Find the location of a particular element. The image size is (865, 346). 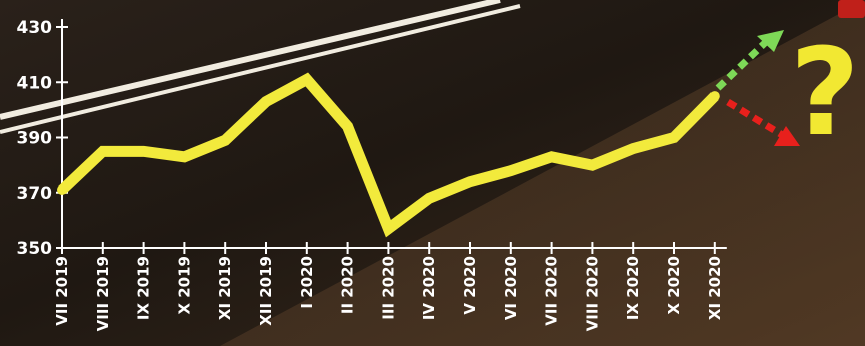

arrow-down-icon is located at coordinates (763, 122).